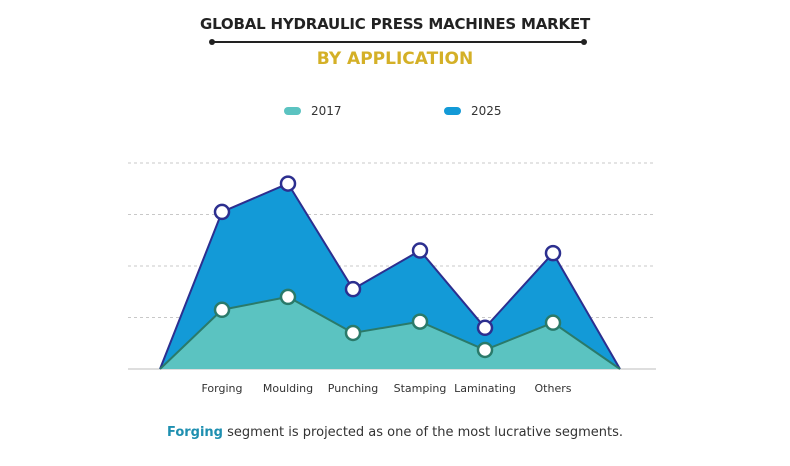  What do you see at coordinates (553, 322) in the screenshot?
I see `marker-center-2017-others` at bounding box center [553, 322].